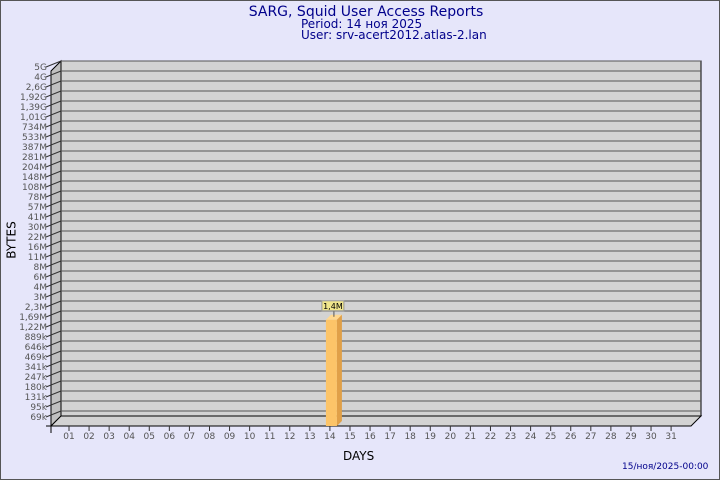 The height and width of the screenshot is (480, 720). I want to click on x-axis-label: DAYS, so click(359, 456).